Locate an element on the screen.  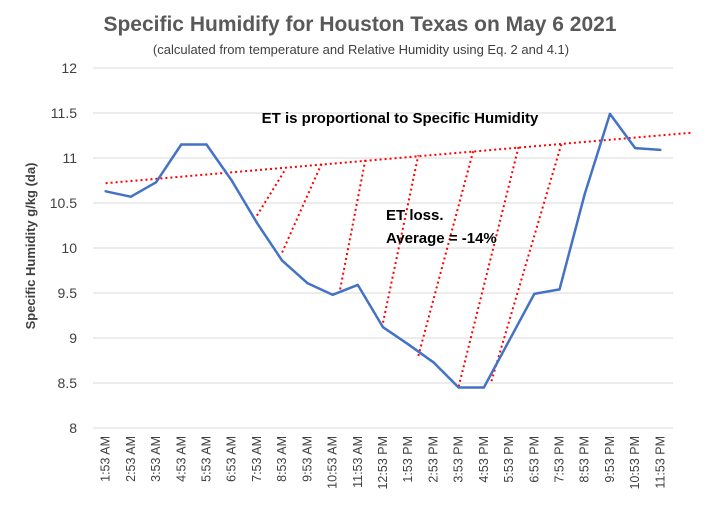
y-tick-label: 11 is located at coordinates (69, 158).